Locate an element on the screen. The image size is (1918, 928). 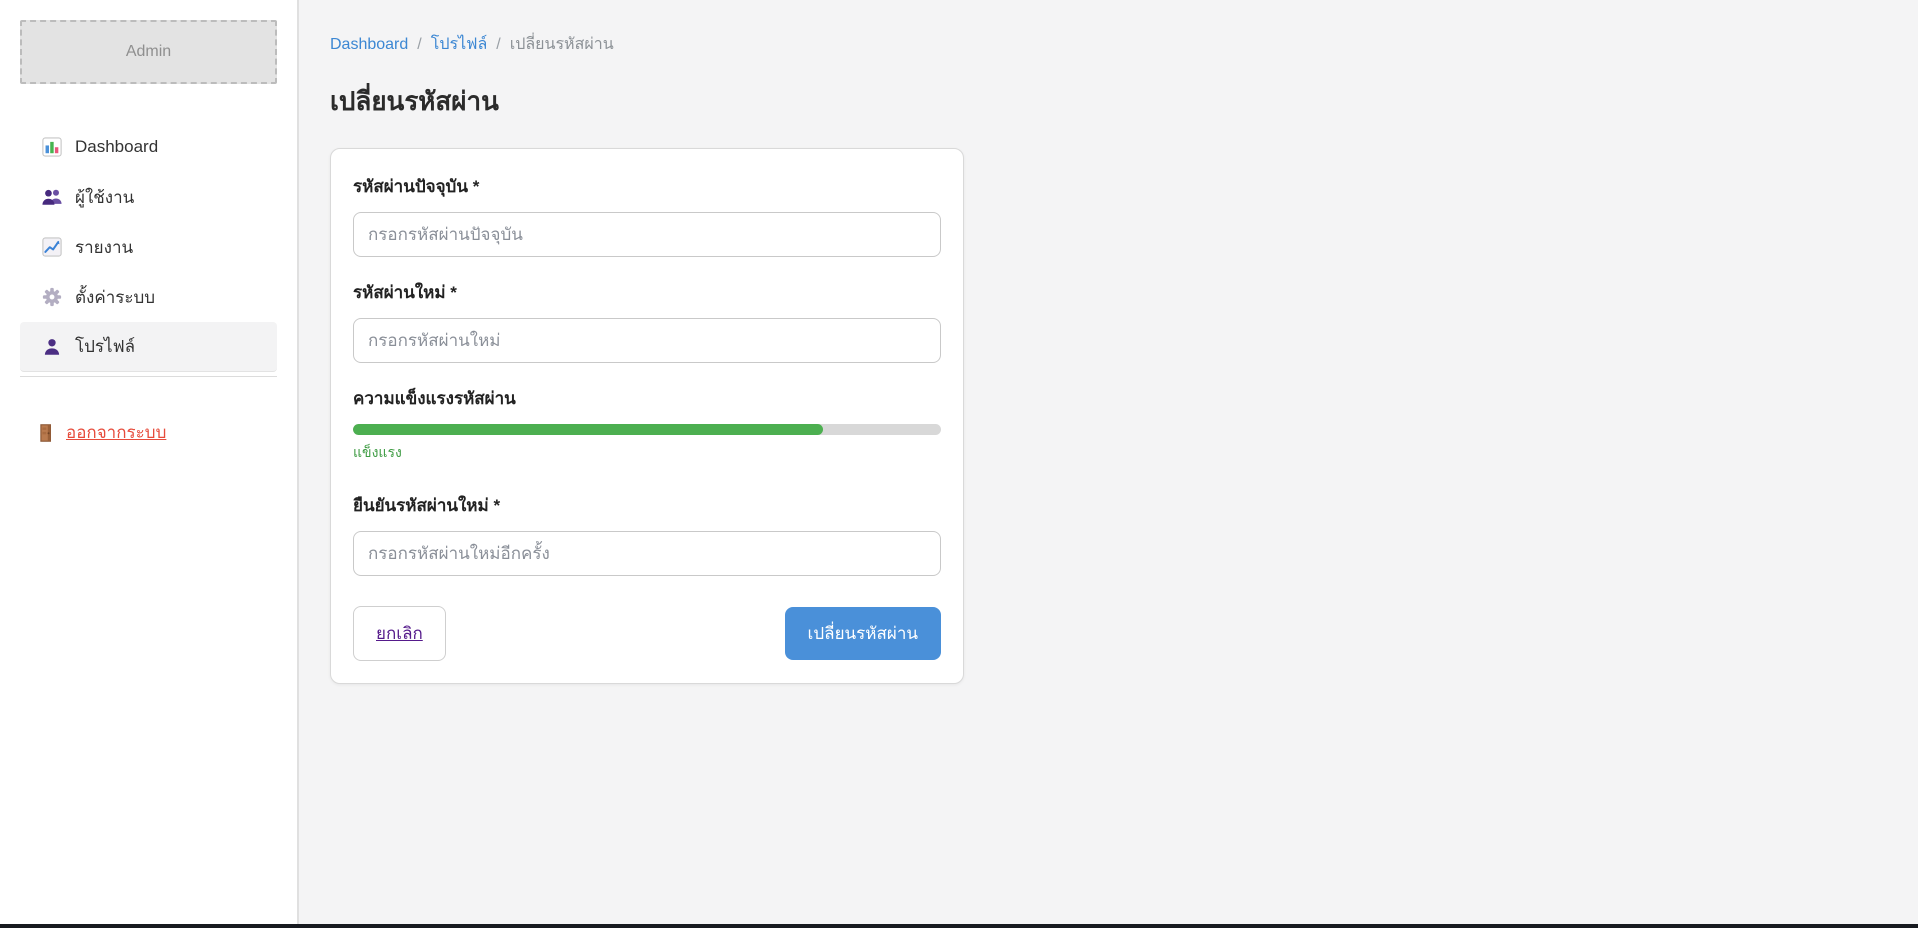
current-password-input is located at coordinates (647, 234).